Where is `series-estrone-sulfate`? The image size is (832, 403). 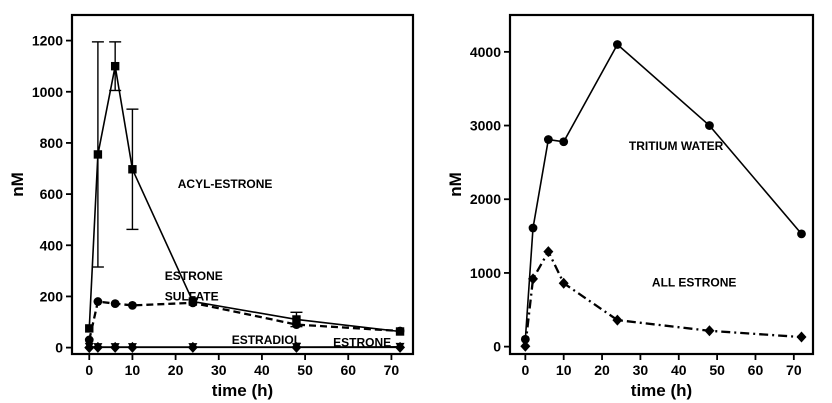 series-estrone-sulfate is located at coordinates (244, 321).